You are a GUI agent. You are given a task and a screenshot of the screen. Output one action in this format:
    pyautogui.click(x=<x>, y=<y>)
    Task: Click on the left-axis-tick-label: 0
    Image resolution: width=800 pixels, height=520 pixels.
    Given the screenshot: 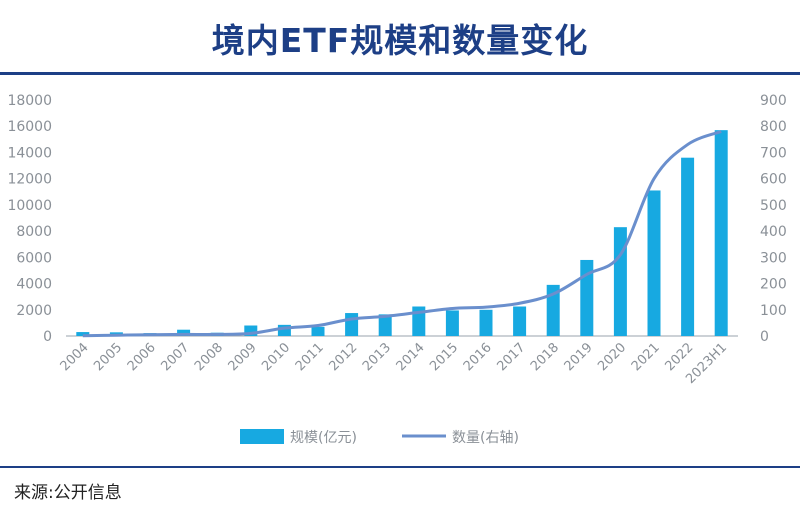 What is the action you would take?
    pyautogui.click(x=47, y=337)
    